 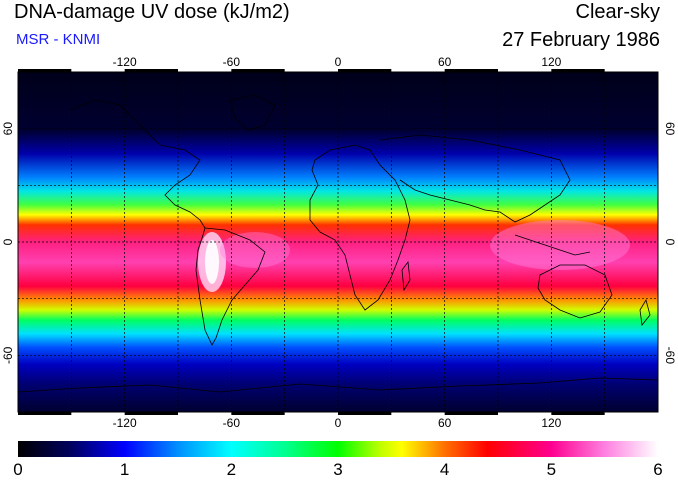 I want to click on lat-tick-label-right: 0, so click(x=670, y=242).